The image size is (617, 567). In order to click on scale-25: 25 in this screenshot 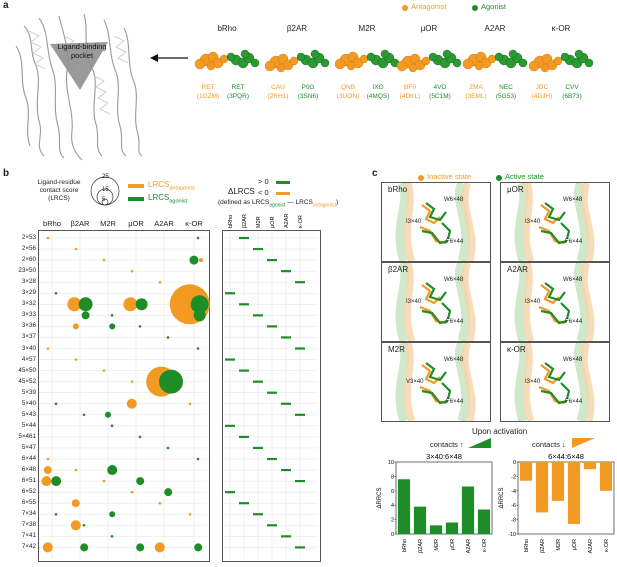, I will do `click(105, 177)`.